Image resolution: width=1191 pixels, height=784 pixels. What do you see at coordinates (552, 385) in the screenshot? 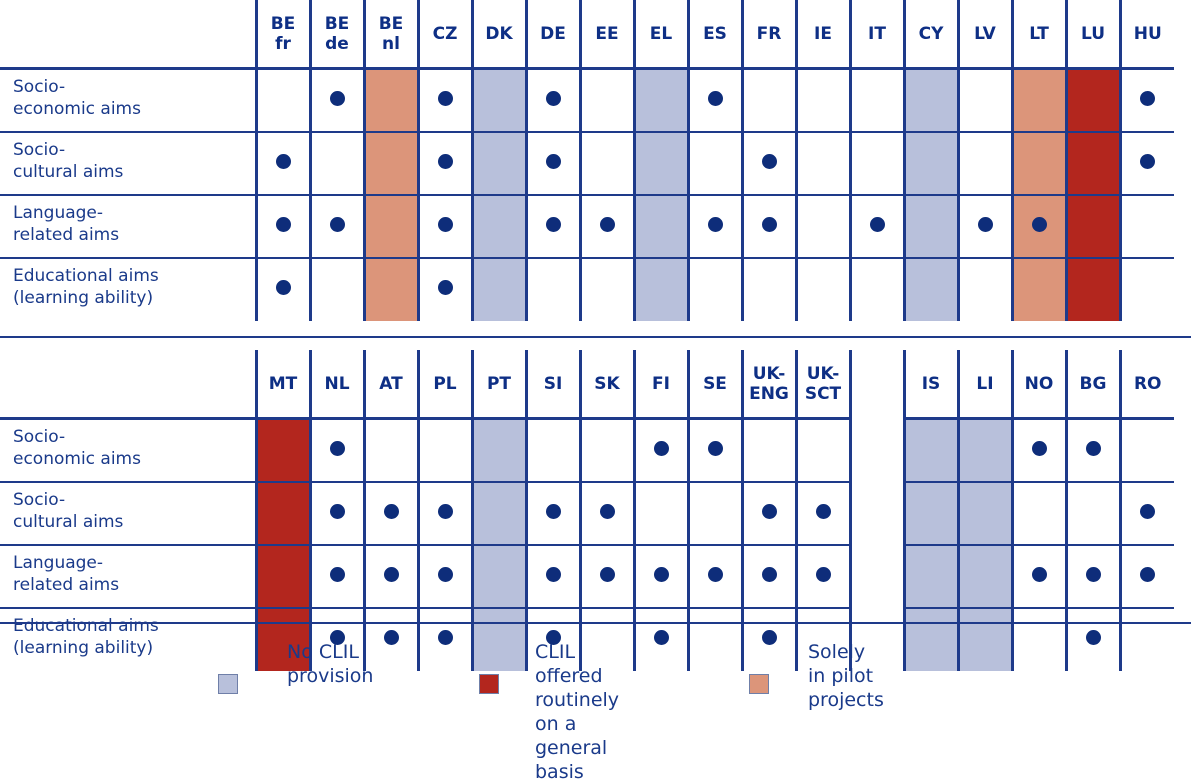
I see `column-header: SI` at bounding box center [552, 385].